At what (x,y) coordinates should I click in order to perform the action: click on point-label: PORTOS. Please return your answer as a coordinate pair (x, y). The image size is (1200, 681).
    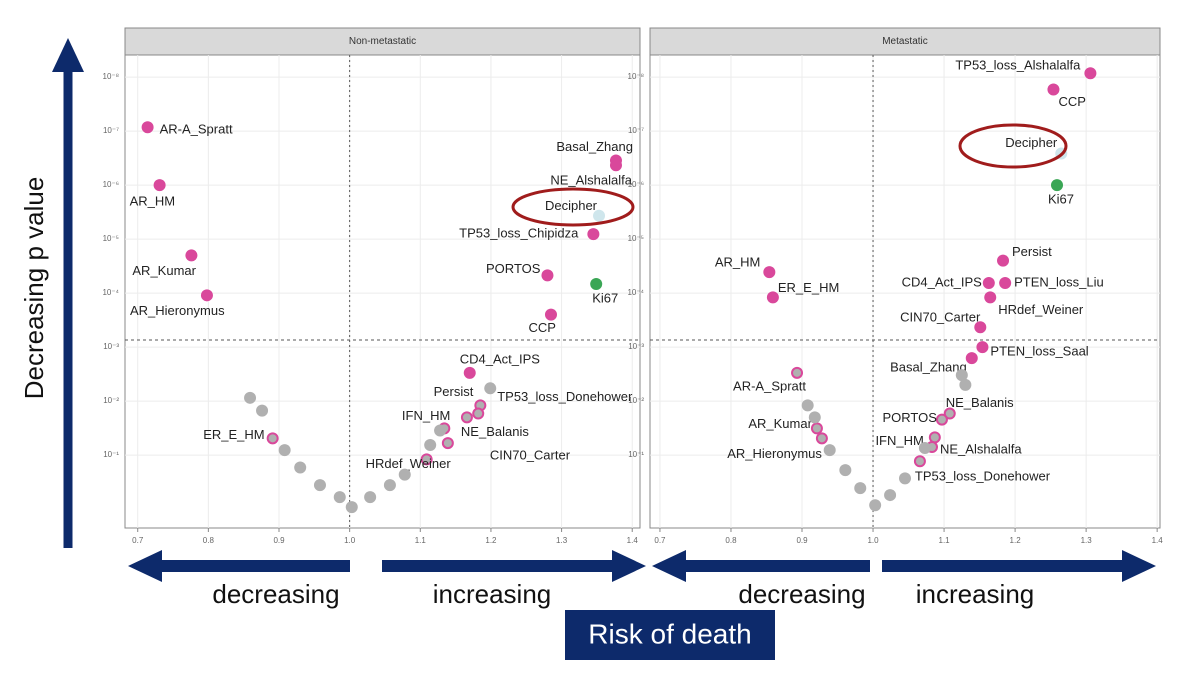
    Looking at the image, I should click on (909, 417).